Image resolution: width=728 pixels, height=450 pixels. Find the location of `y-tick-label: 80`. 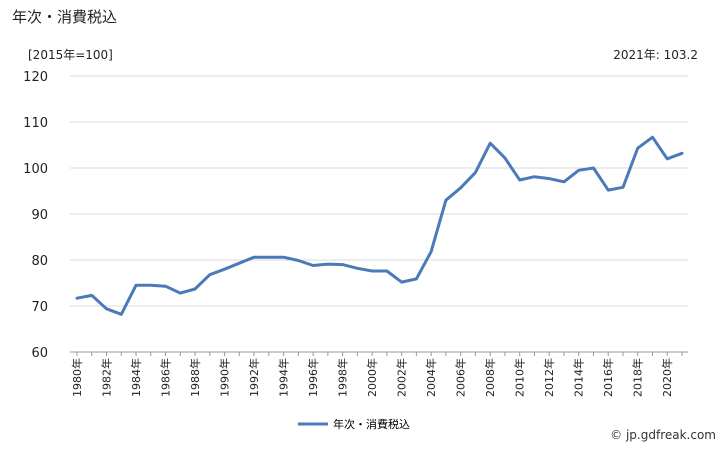

y-tick-label: 80 is located at coordinates (39, 261).